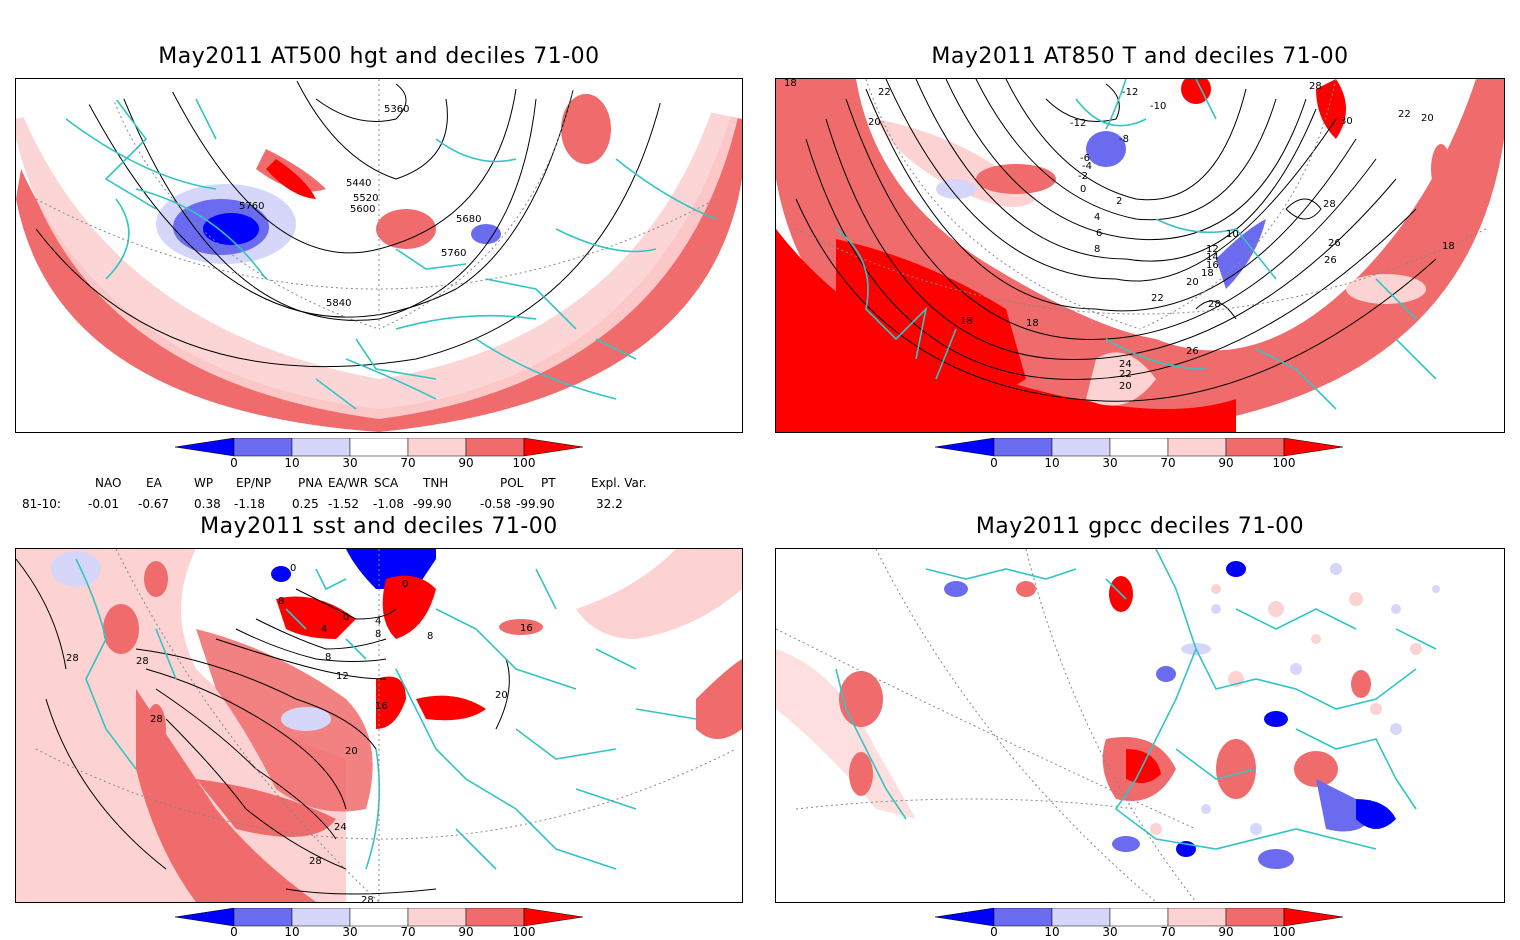  Describe the element at coordinates (512, 483) in the screenshot. I see `tc-header: POL` at that location.